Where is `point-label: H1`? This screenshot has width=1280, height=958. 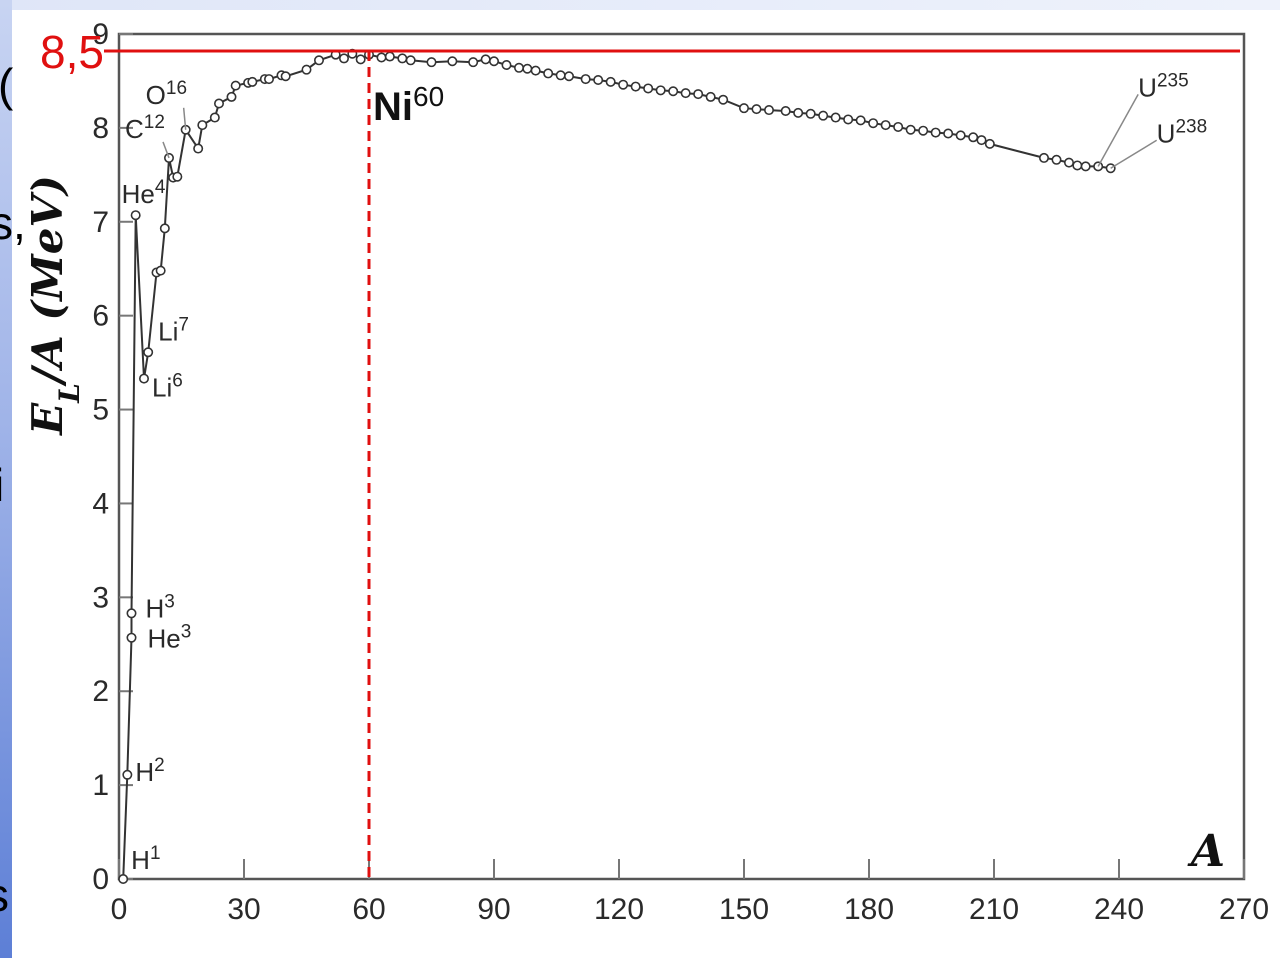 point-label: H1 is located at coordinates (145, 859).